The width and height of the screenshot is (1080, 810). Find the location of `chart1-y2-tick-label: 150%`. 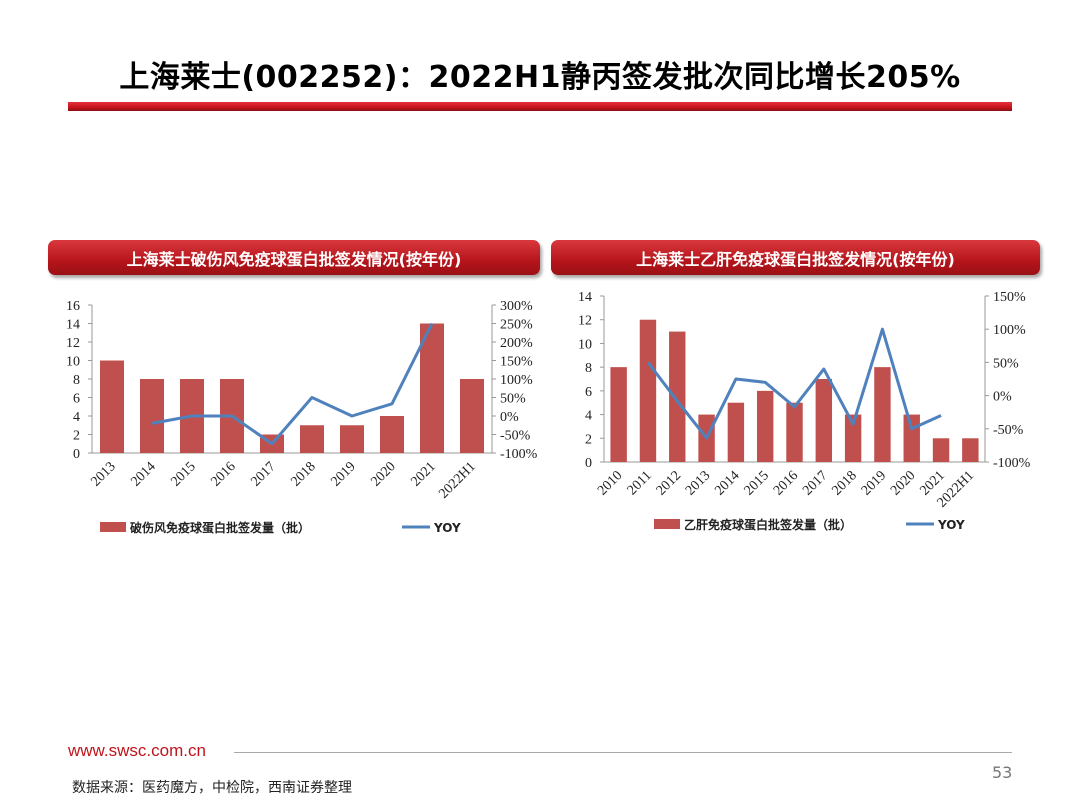

chart1-y2-tick-label: 150% is located at coordinates (516, 362).